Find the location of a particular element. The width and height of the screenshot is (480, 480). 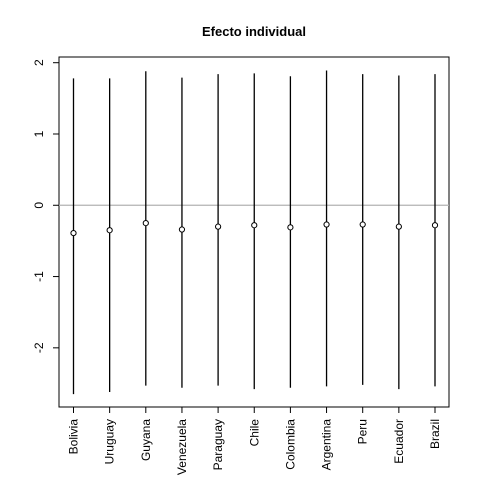

x-tick-label: Chile is located at coordinates (254, 433).